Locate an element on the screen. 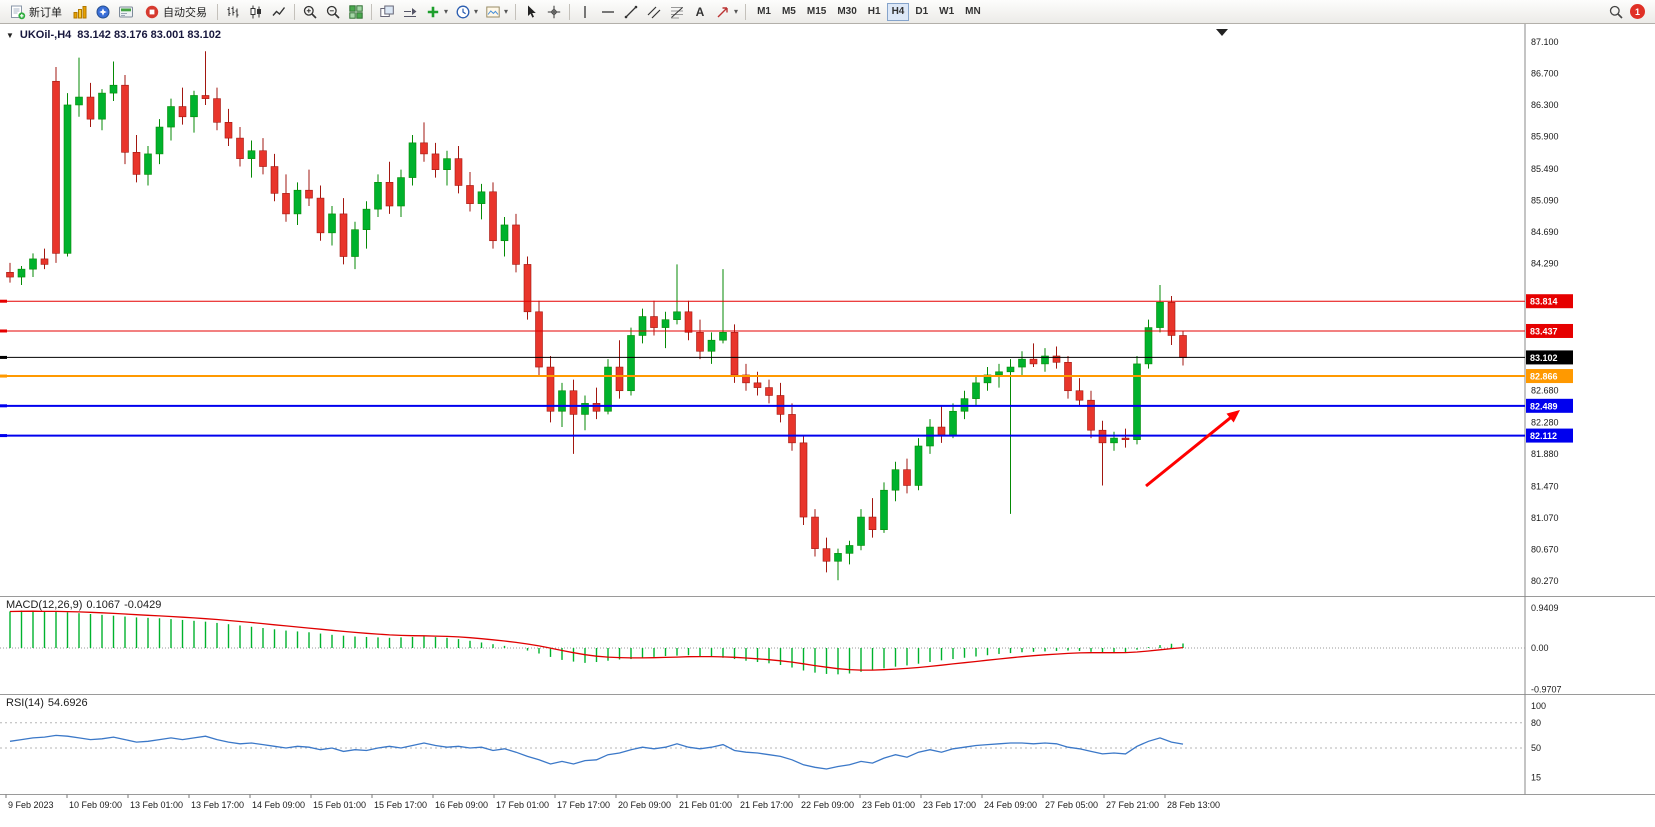 This screenshot has width=1655, height=827. cursor-button is located at coordinates (531, 12).